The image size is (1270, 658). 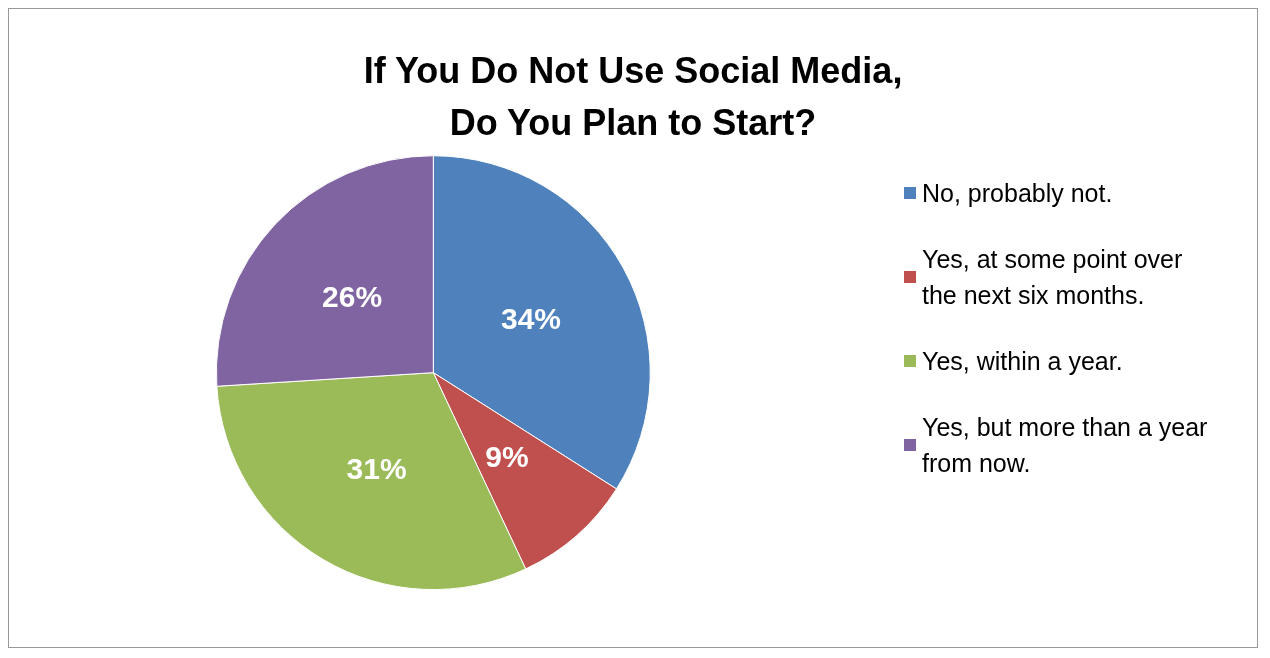 I want to click on data-label: 34%, so click(x=531, y=319).